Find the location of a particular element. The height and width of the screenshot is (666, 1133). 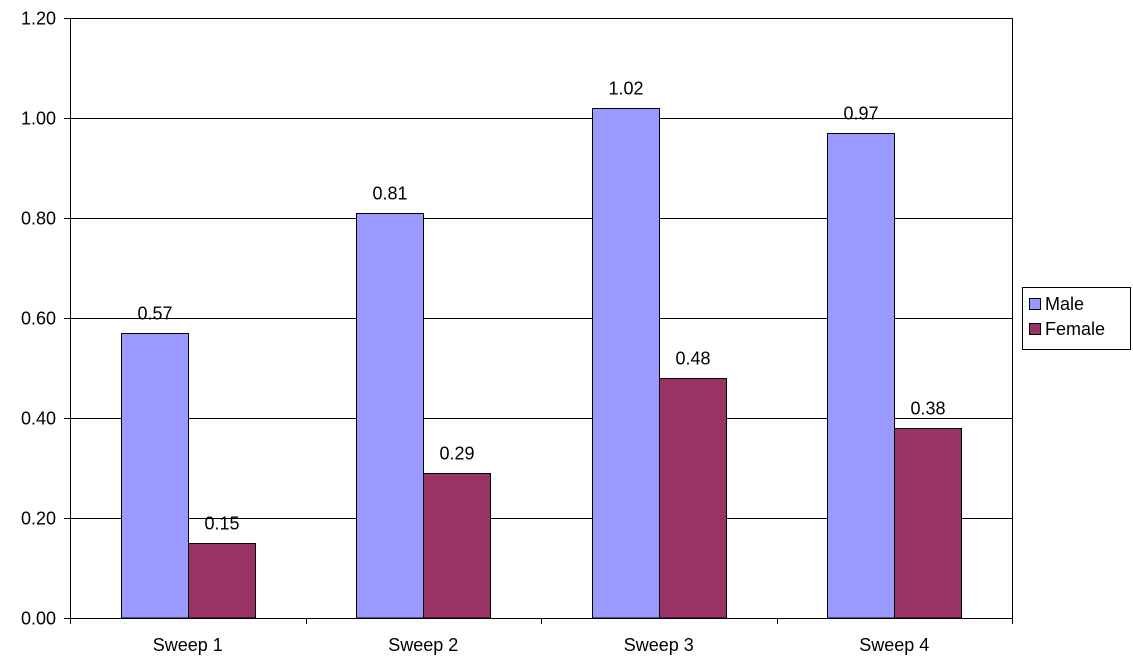

y-tick-label: 0.40 is located at coordinates (38, 419).